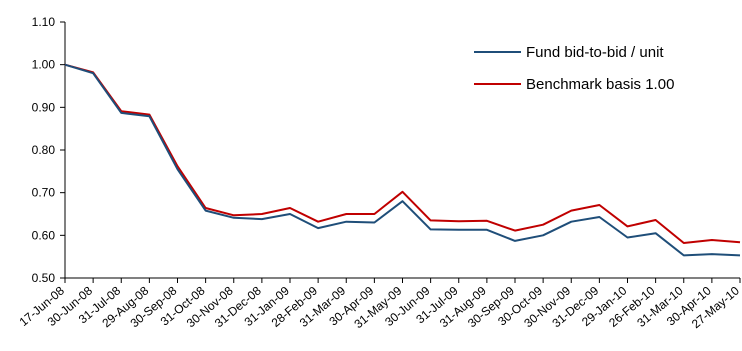 The width and height of the screenshot is (742, 351). I want to click on y-axis: 0.50 0.60 0.70 0.80 0.90 1.00 1.10, so click(49, 150).